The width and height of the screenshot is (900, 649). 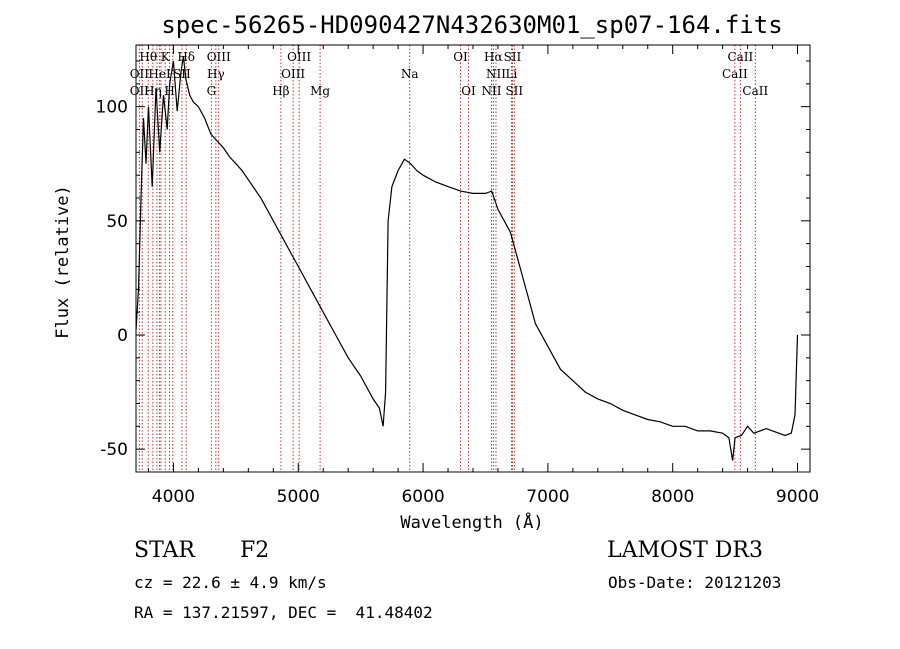 What do you see at coordinates (493, 57) in the screenshot?
I see `spectral-line-label: Hα` at bounding box center [493, 57].